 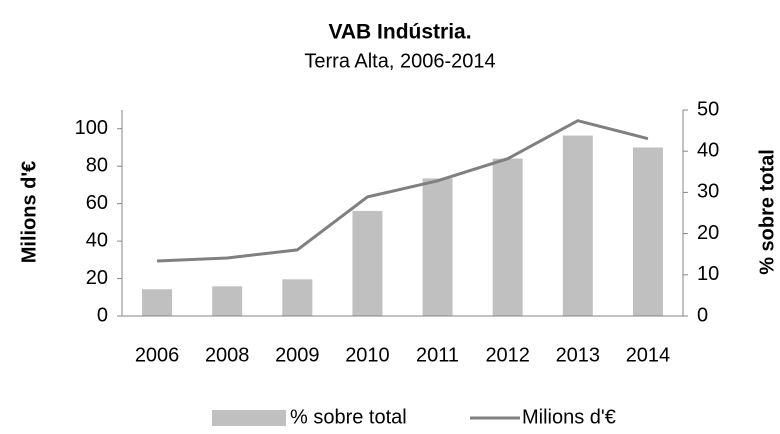 What do you see at coordinates (97, 165) in the screenshot?
I see `y-tick-label: 80` at bounding box center [97, 165].